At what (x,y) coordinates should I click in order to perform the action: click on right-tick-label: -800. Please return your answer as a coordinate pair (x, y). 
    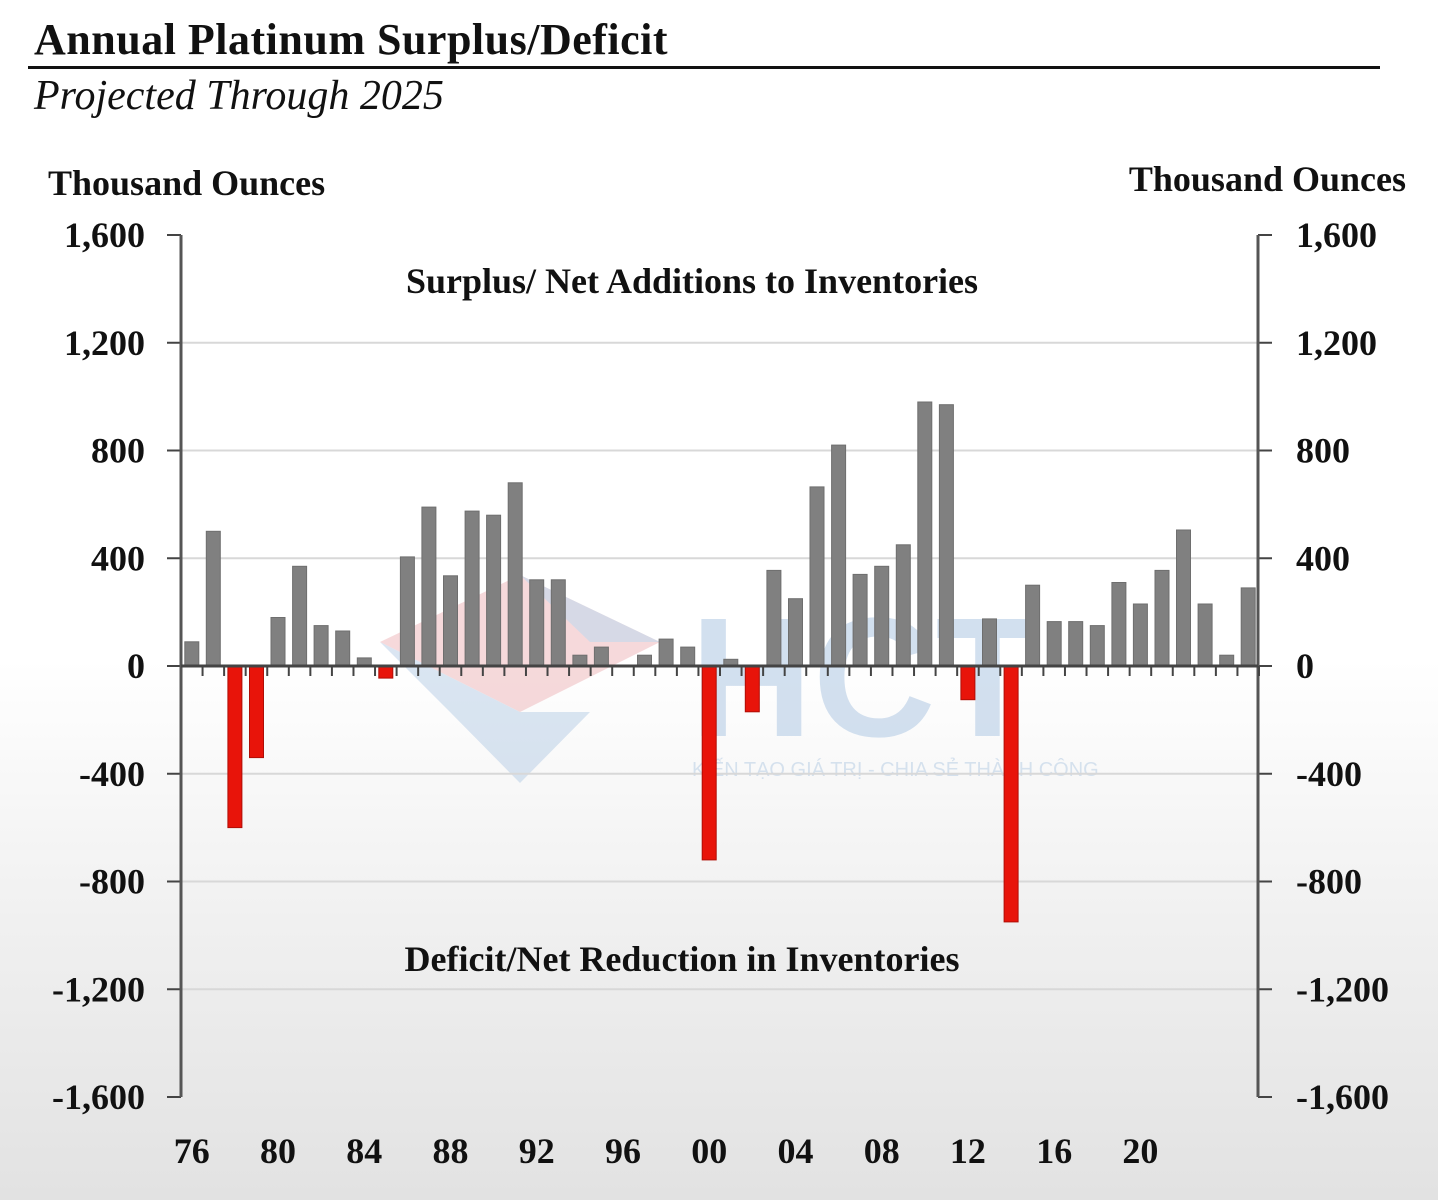
    Looking at the image, I should click on (1329, 882).